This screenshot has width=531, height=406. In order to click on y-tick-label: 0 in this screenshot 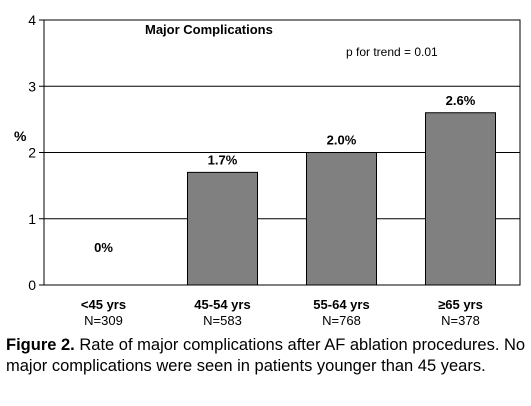, I will do `click(32, 285)`.